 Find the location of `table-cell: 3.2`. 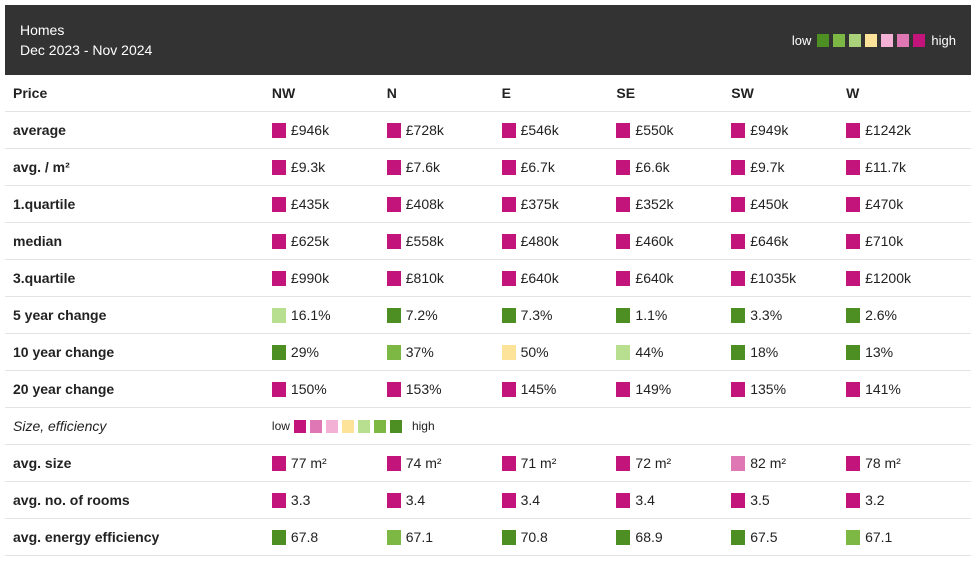

table-cell: 3.2 is located at coordinates (908, 500).